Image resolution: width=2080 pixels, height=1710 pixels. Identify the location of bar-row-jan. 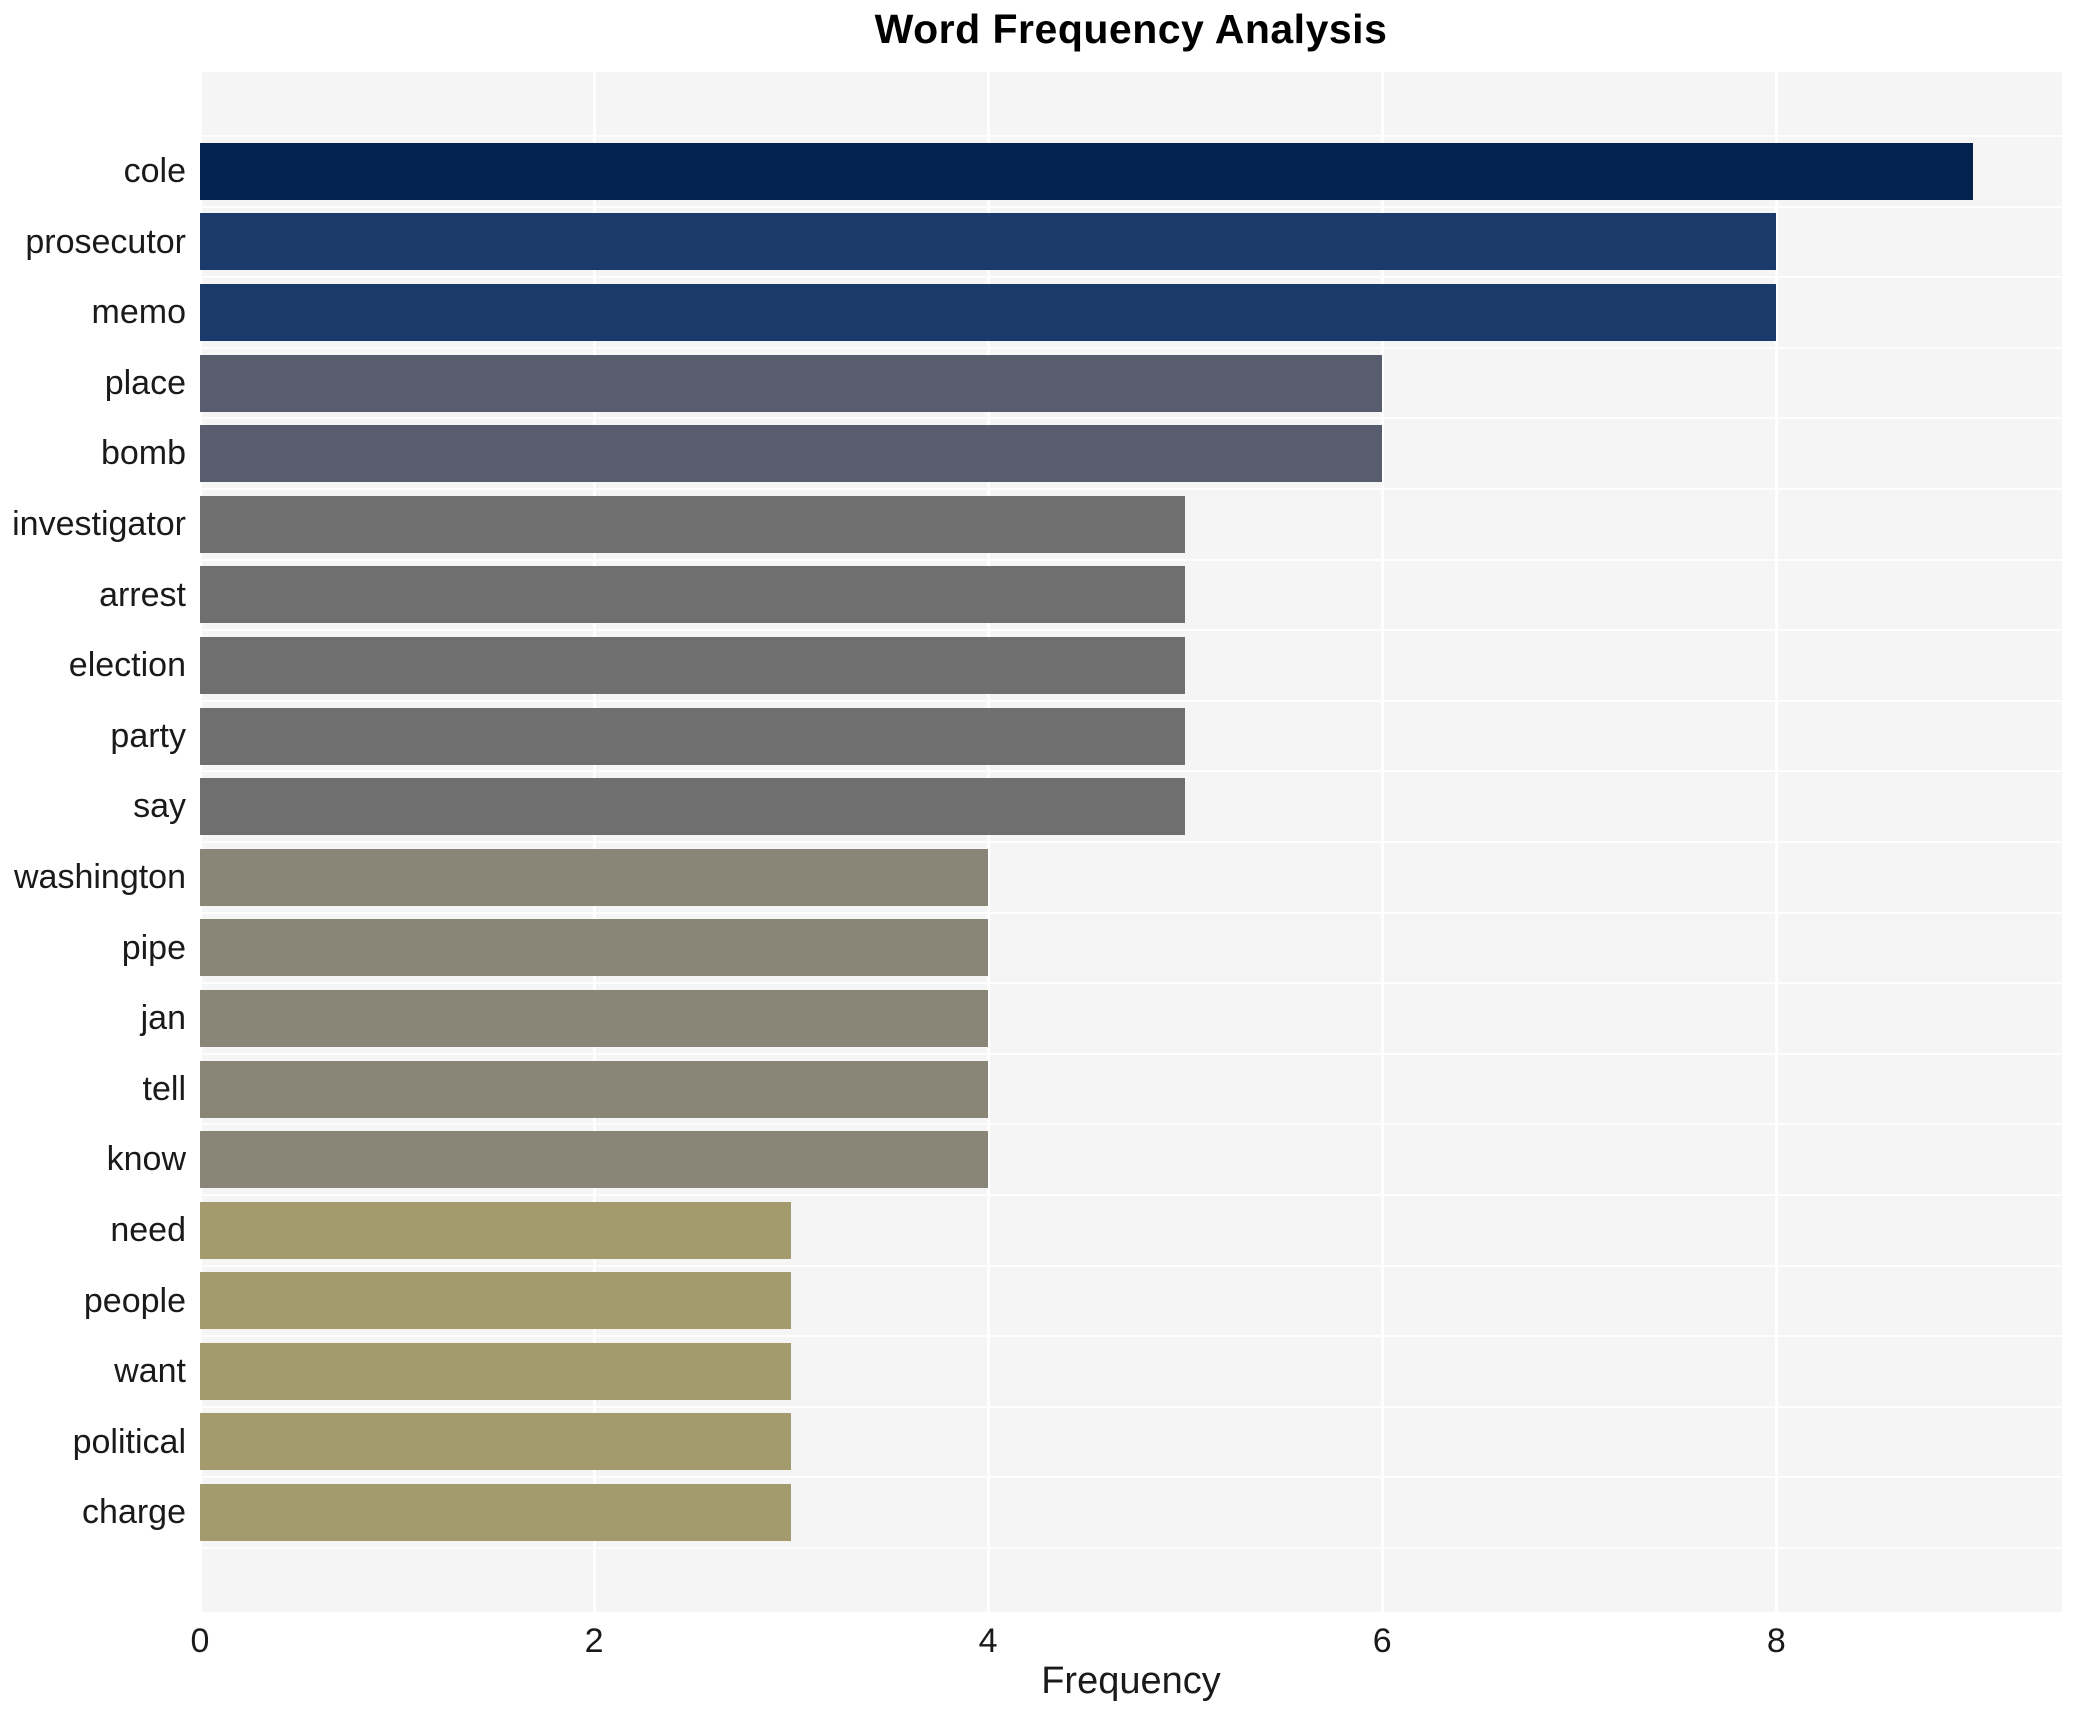
(1131, 1018).